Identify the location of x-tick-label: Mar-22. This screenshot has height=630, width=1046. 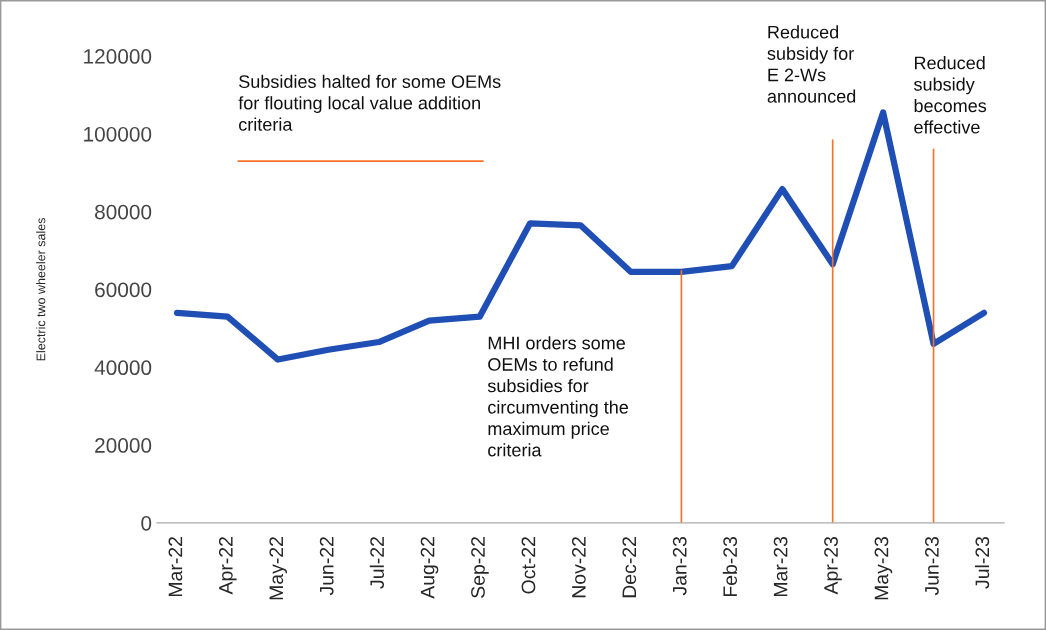
(175, 567).